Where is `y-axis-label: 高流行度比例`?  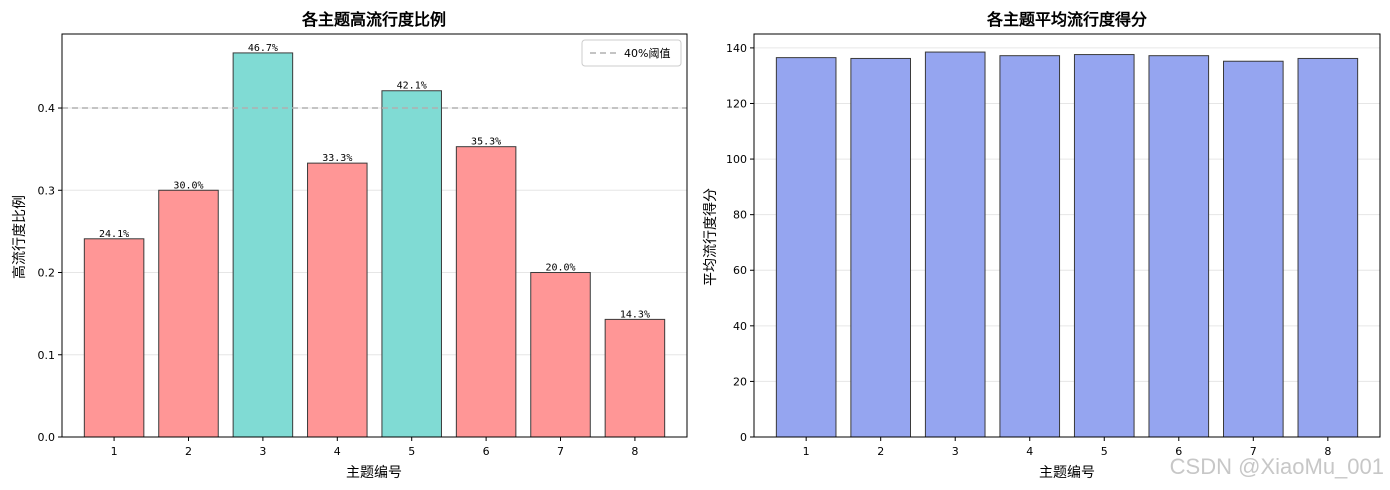 y-axis-label: 高流行度比例 is located at coordinates (19, 237).